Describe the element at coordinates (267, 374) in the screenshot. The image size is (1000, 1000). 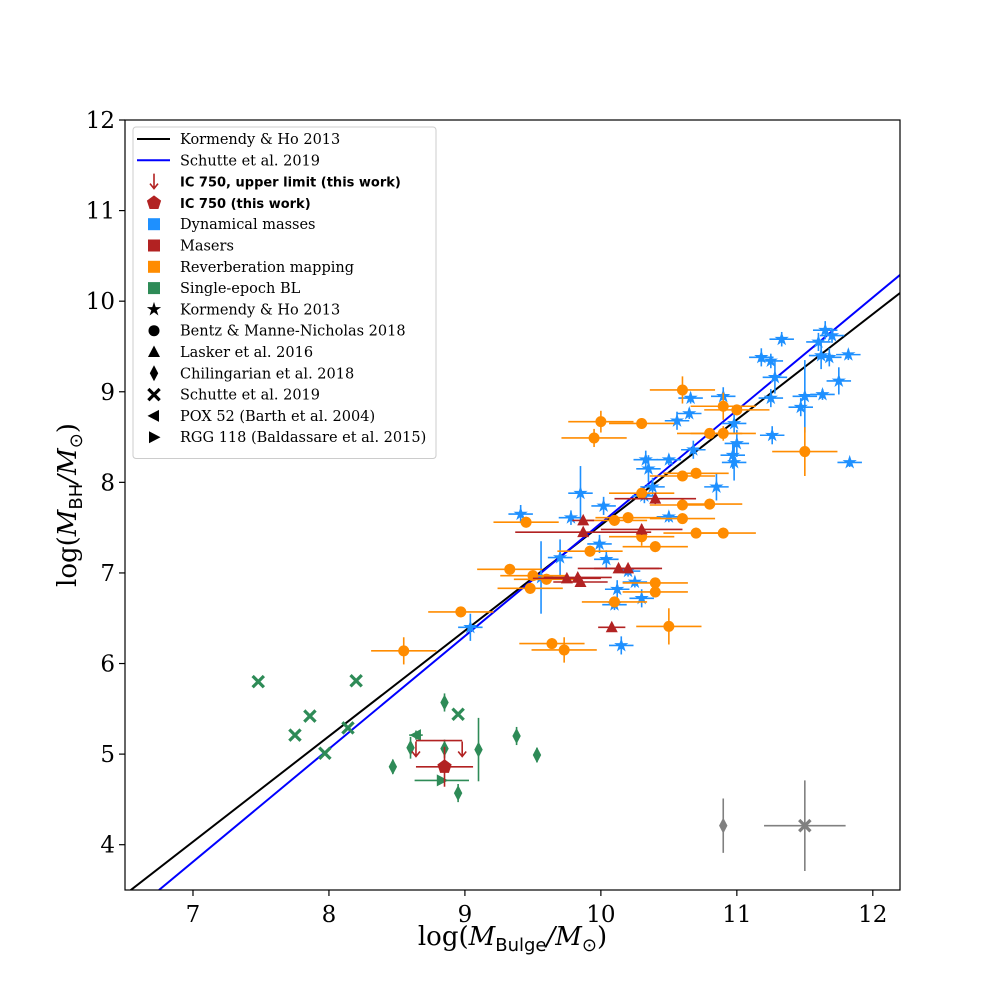
I see `legend-label: Chilingarian et al. 2018` at that location.